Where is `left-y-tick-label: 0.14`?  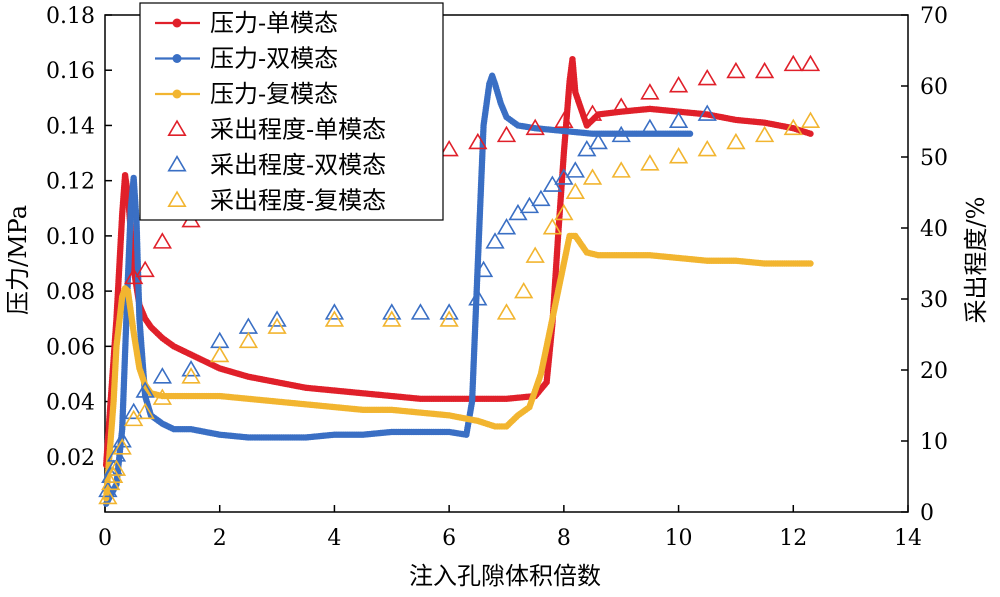
left-y-tick-label: 0.14 is located at coordinates (70, 126).